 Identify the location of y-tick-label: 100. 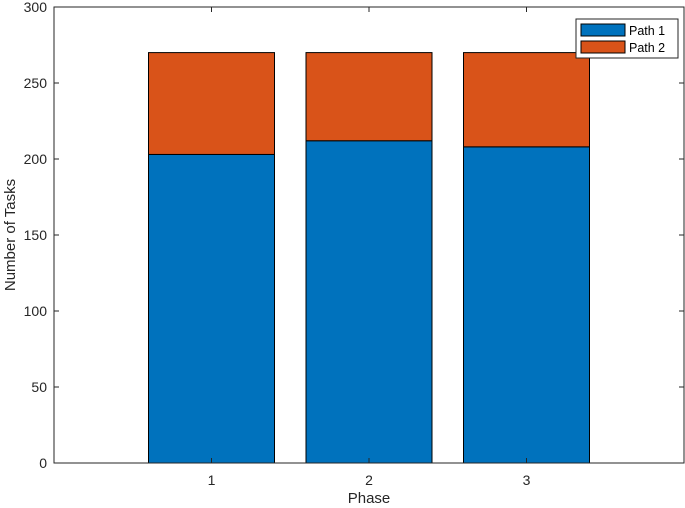
(36, 311).